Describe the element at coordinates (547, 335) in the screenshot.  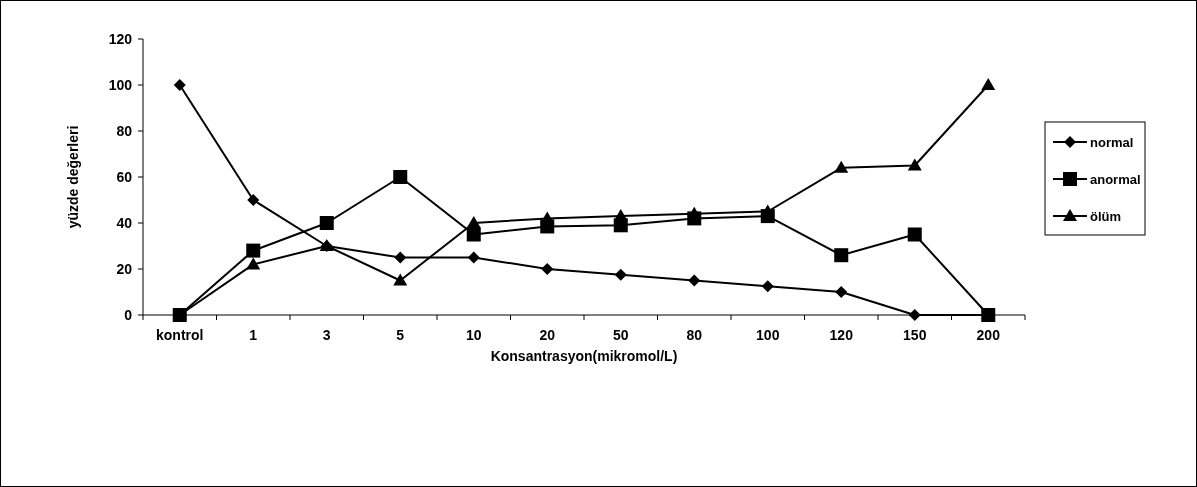
I see `x-tick-label: 20` at that location.